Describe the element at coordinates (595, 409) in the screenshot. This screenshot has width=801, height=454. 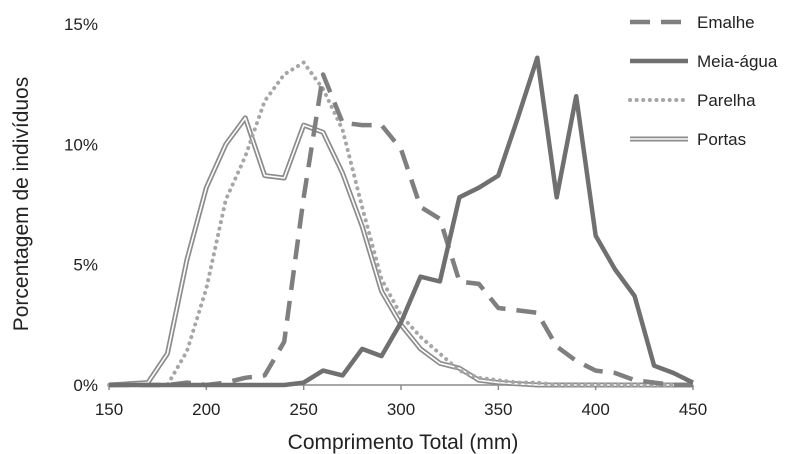
I see `x-tick-label: 400` at that location.